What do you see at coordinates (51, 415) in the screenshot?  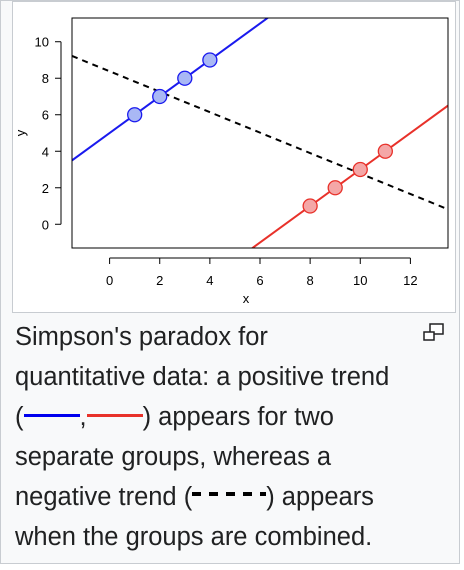 I see `blue-line-swatch` at bounding box center [51, 415].